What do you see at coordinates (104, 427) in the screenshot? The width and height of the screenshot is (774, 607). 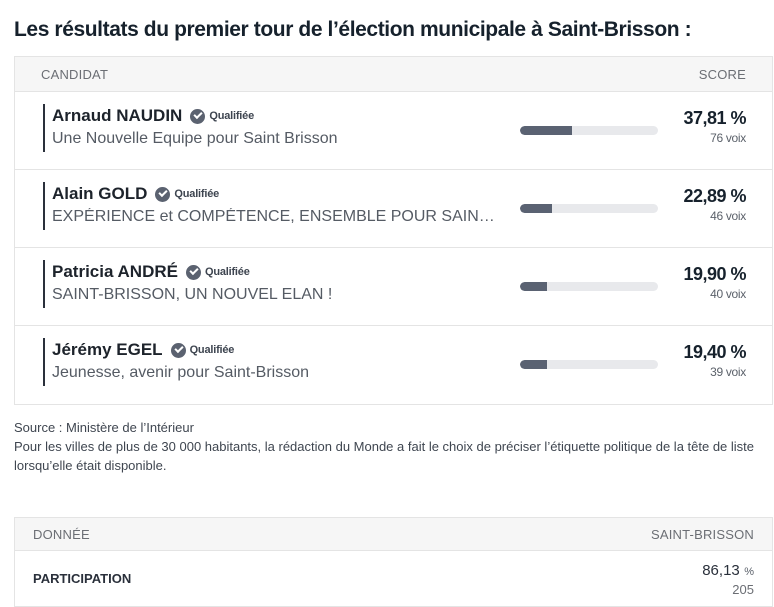 I see `source-line: Source : Ministère de l’Intérieur` at bounding box center [104, 427].